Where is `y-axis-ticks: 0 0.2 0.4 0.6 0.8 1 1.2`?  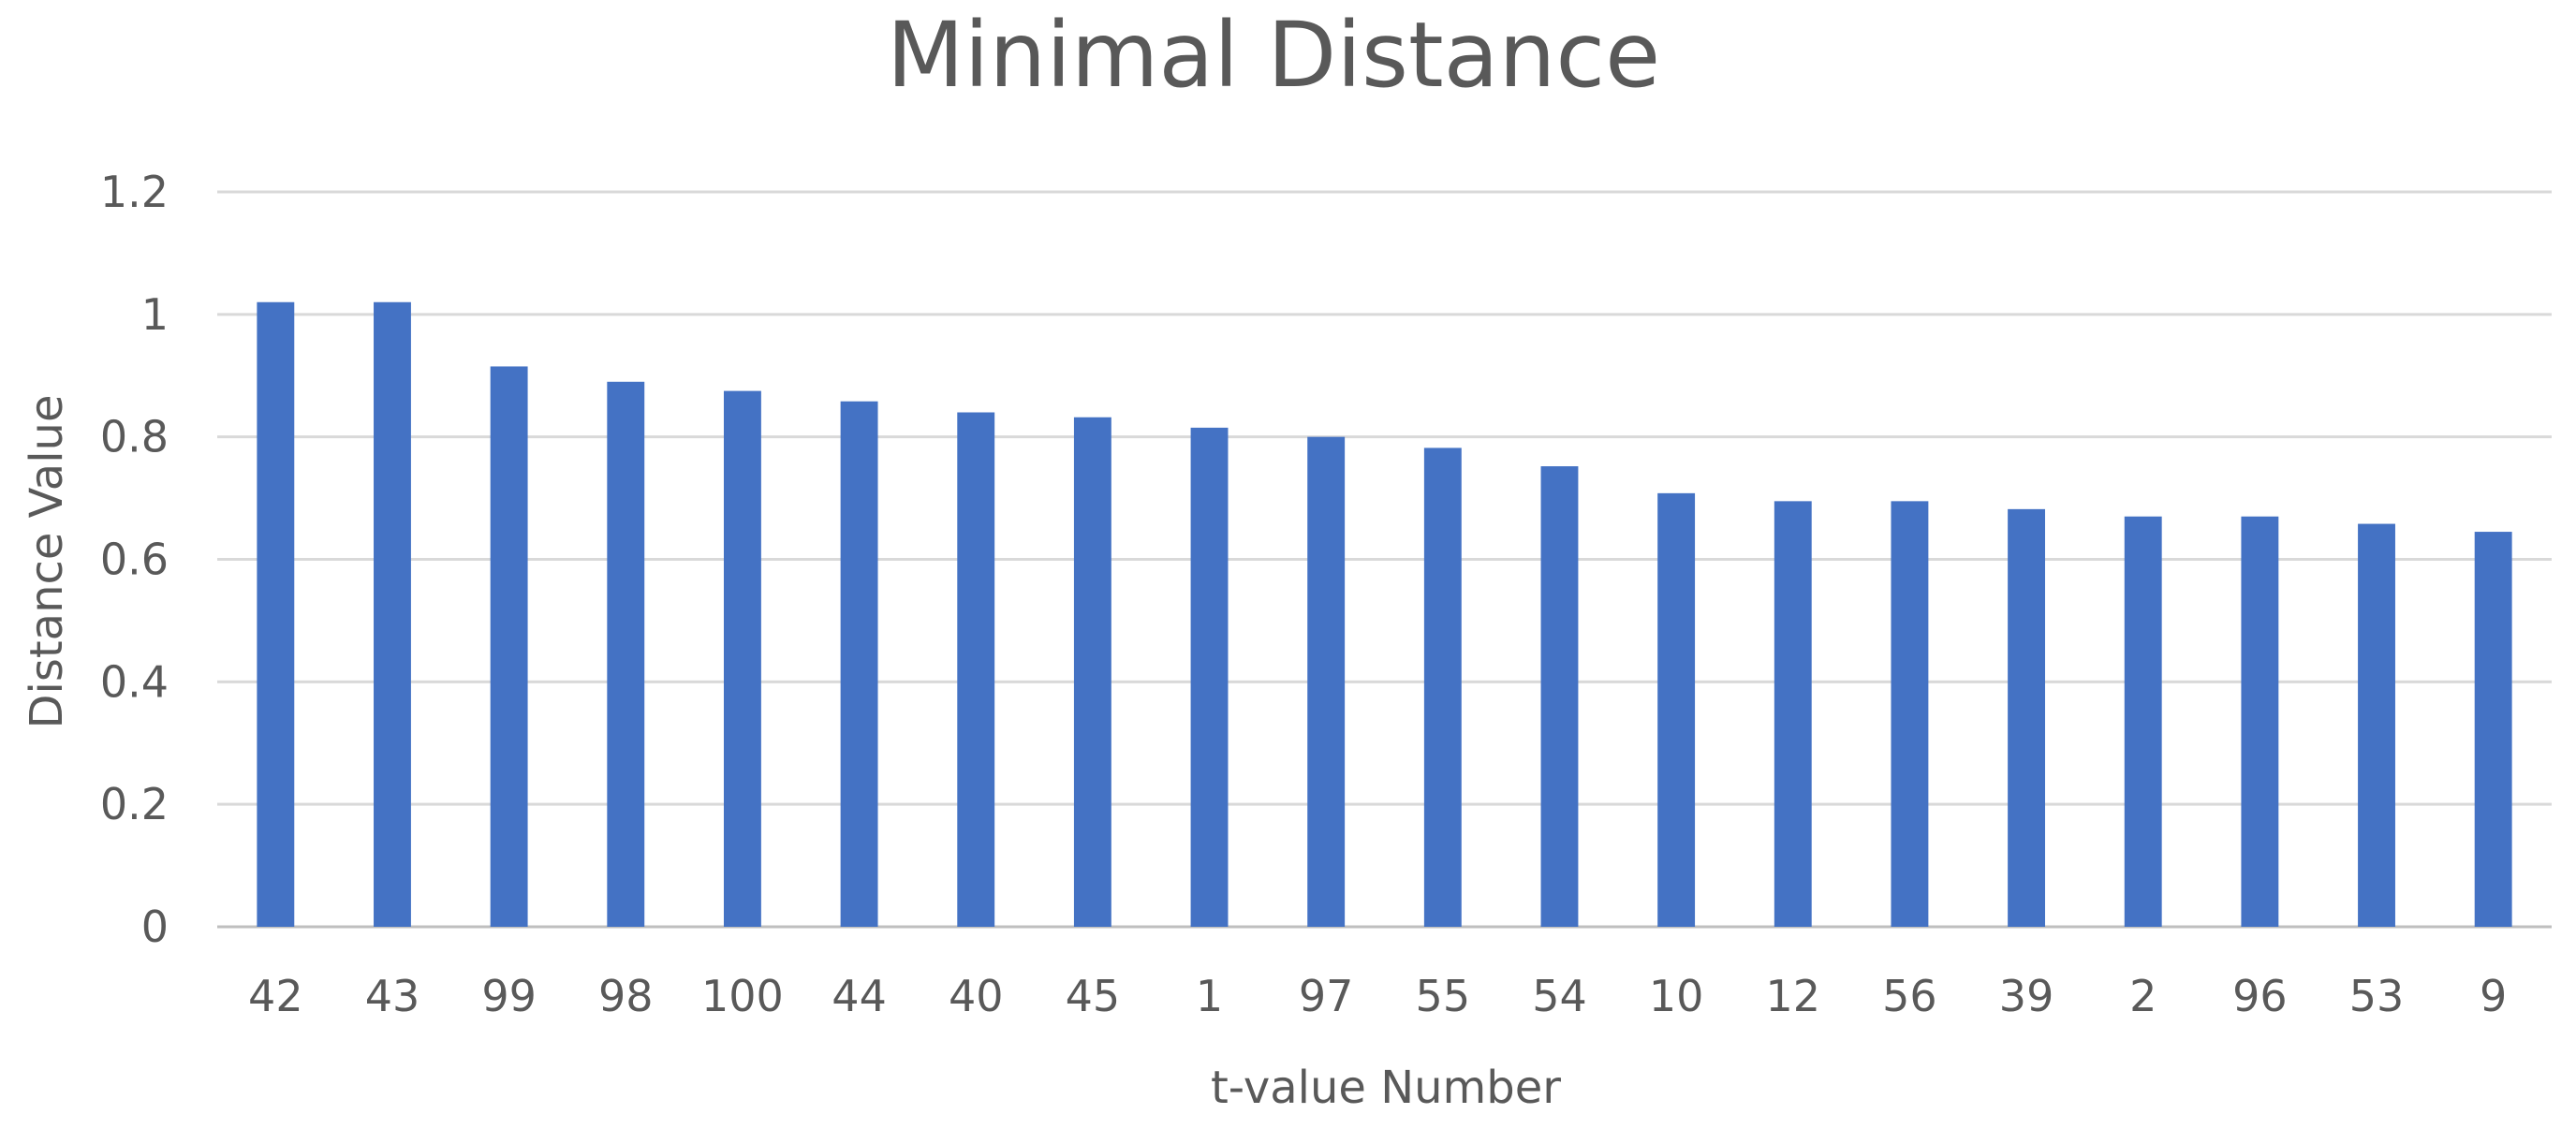 y-axis-ticks: 0 0.2 0.4 0.6 0.8 1 1.2 is located at coordinates (134, 559).